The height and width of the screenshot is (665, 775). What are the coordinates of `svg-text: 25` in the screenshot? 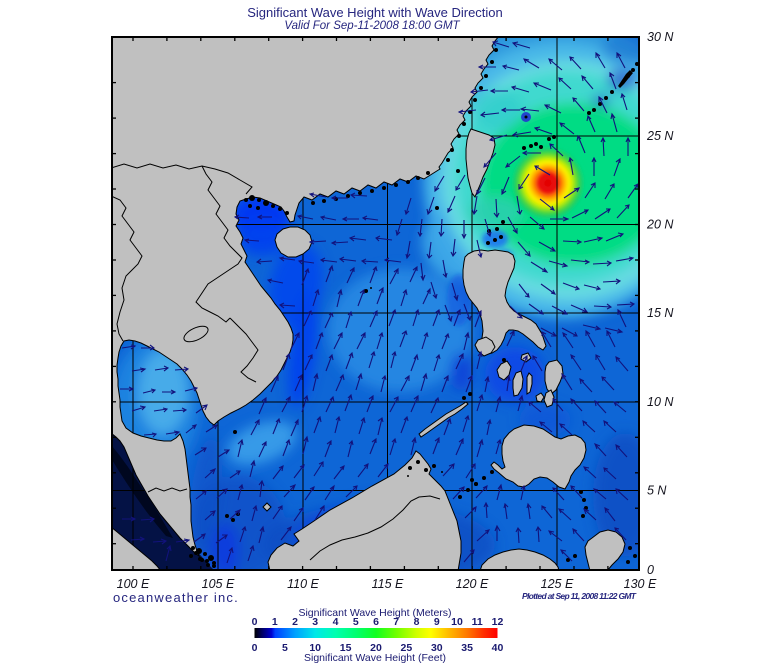 It's located at (407, 648).